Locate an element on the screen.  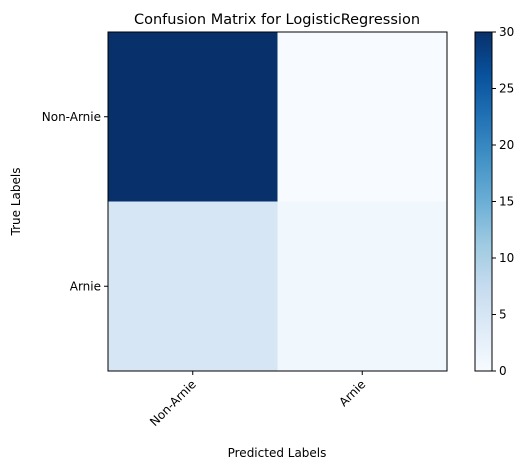
colorbar-tick-label: 5 is located at coordinates (503, 315).